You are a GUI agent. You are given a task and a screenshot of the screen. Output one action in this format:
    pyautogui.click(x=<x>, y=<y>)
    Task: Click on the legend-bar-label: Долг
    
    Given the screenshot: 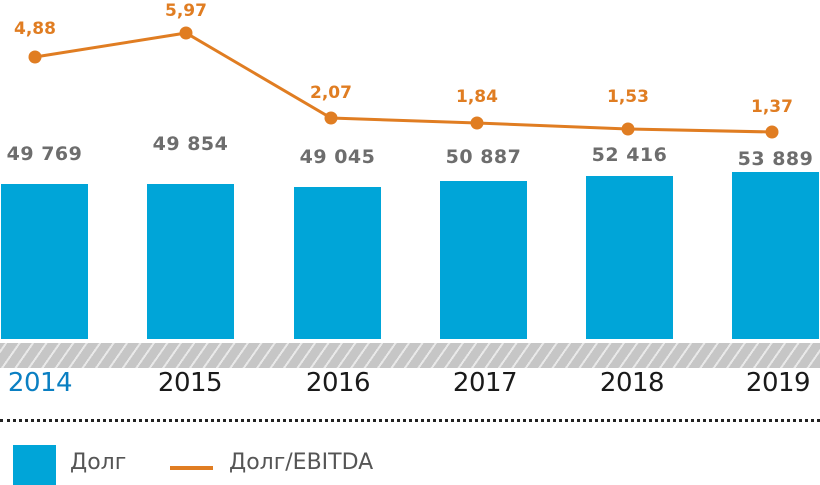 What is the action you would take?
    pyautogui.click(x=98, y=462)
    